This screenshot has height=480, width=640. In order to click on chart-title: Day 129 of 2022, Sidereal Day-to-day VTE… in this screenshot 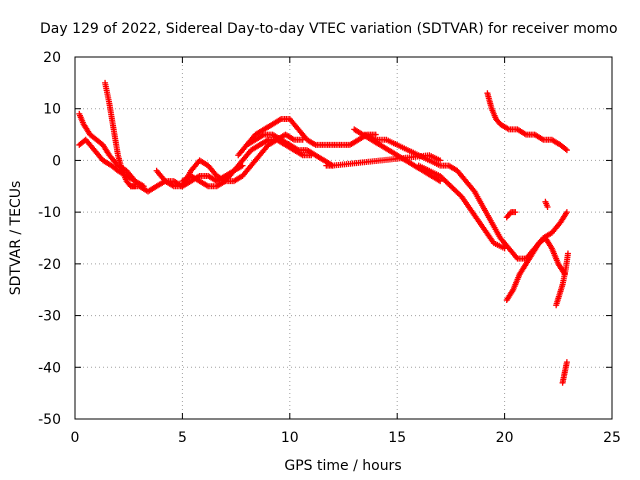, I will do `click(329, 29)`.